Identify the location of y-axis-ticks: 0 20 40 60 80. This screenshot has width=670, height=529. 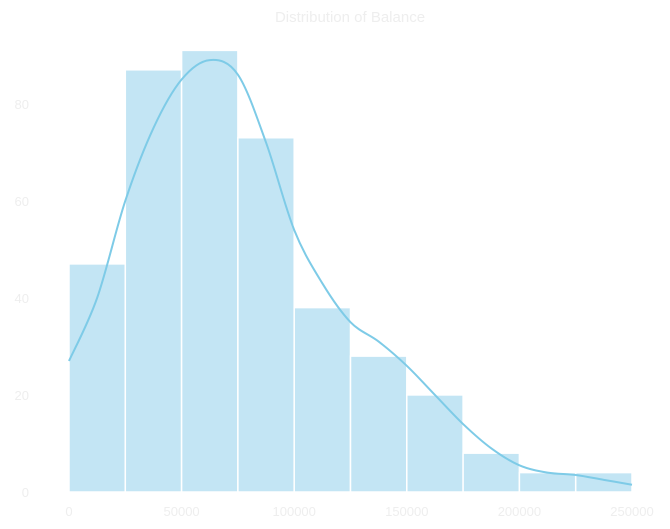
(22, 298).